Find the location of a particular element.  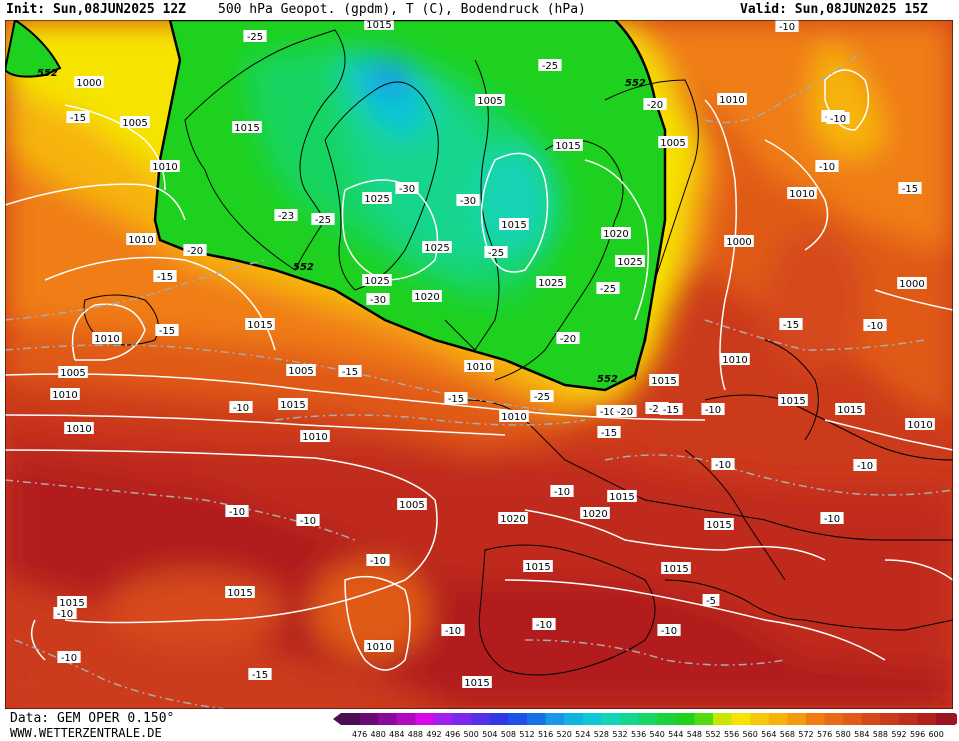

scale-tick-label: 568 is located at coordinates (787, 734).